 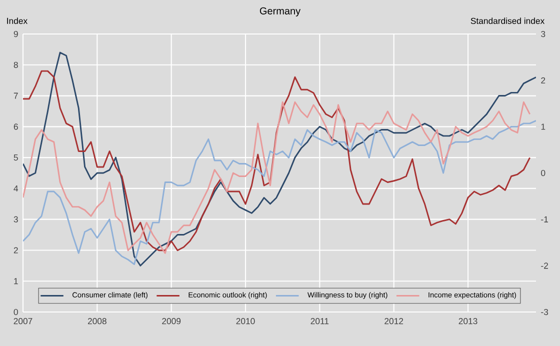 What do you see at coordinates (468, 321) in the screenshot?
I see `x-tick-label: 2013` at bounding box center [468, 321].